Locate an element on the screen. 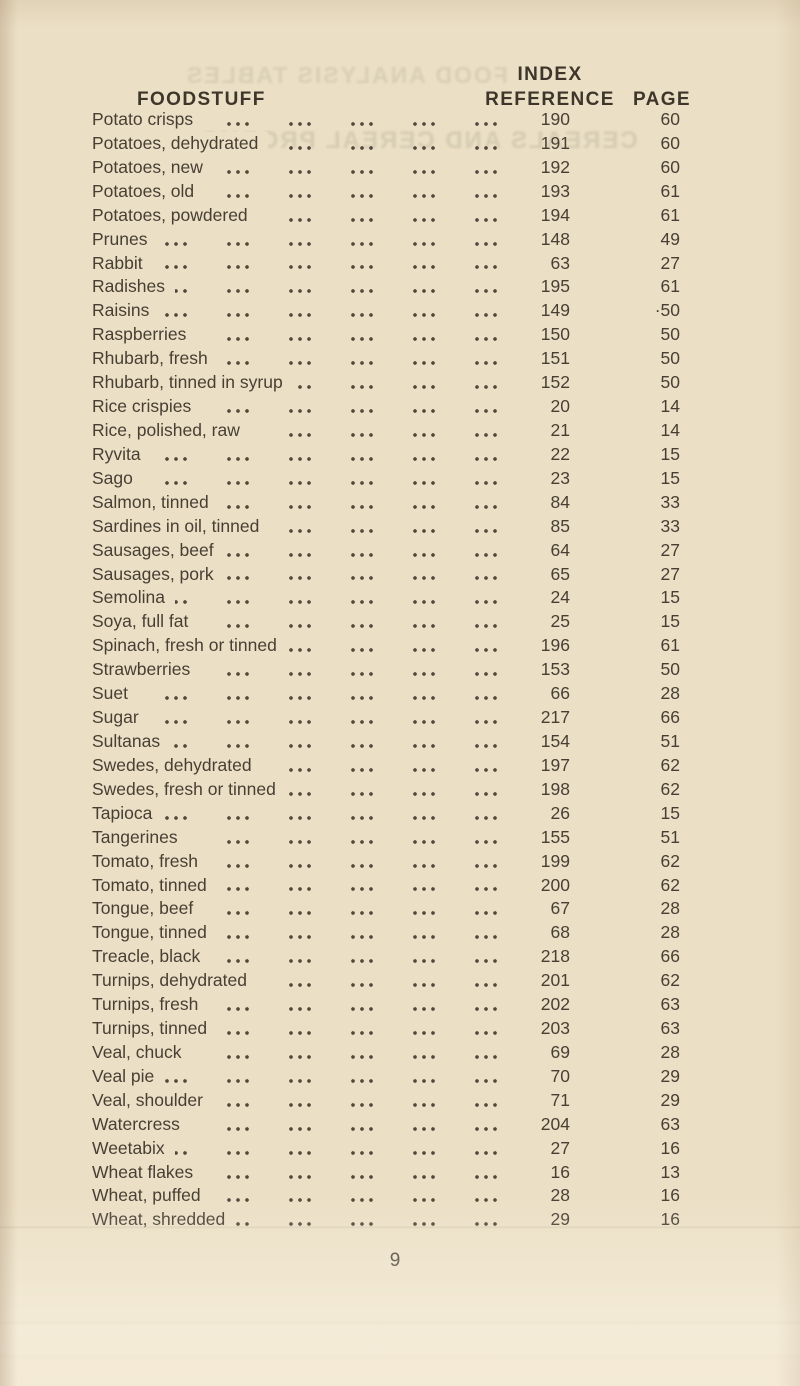  foodstuff-name: Rhubarb, fresh is located at coordinates (155, 359).